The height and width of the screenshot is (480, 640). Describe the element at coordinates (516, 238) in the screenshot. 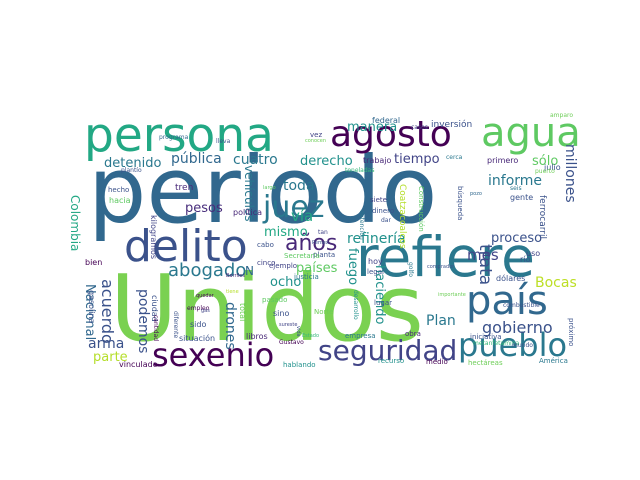

I see `word-30: proceso` at that location.